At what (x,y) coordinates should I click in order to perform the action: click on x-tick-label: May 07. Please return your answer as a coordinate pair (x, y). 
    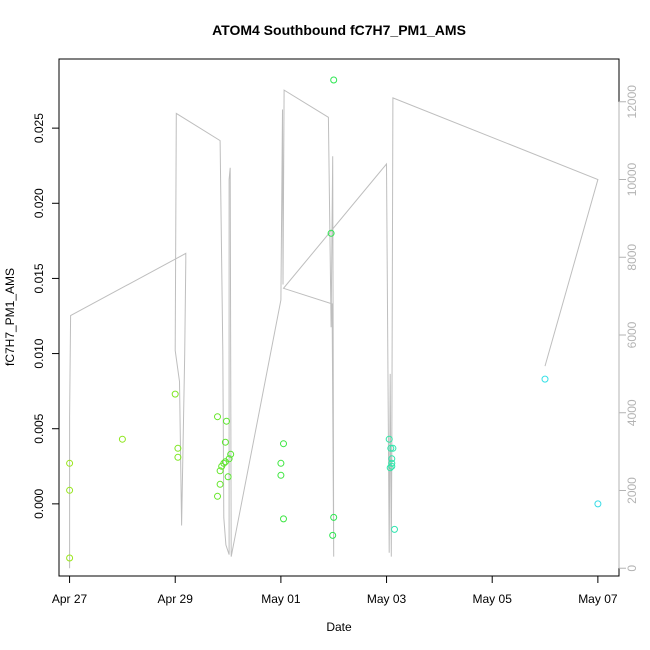
    Looking at the image, I should click on (598, 599).